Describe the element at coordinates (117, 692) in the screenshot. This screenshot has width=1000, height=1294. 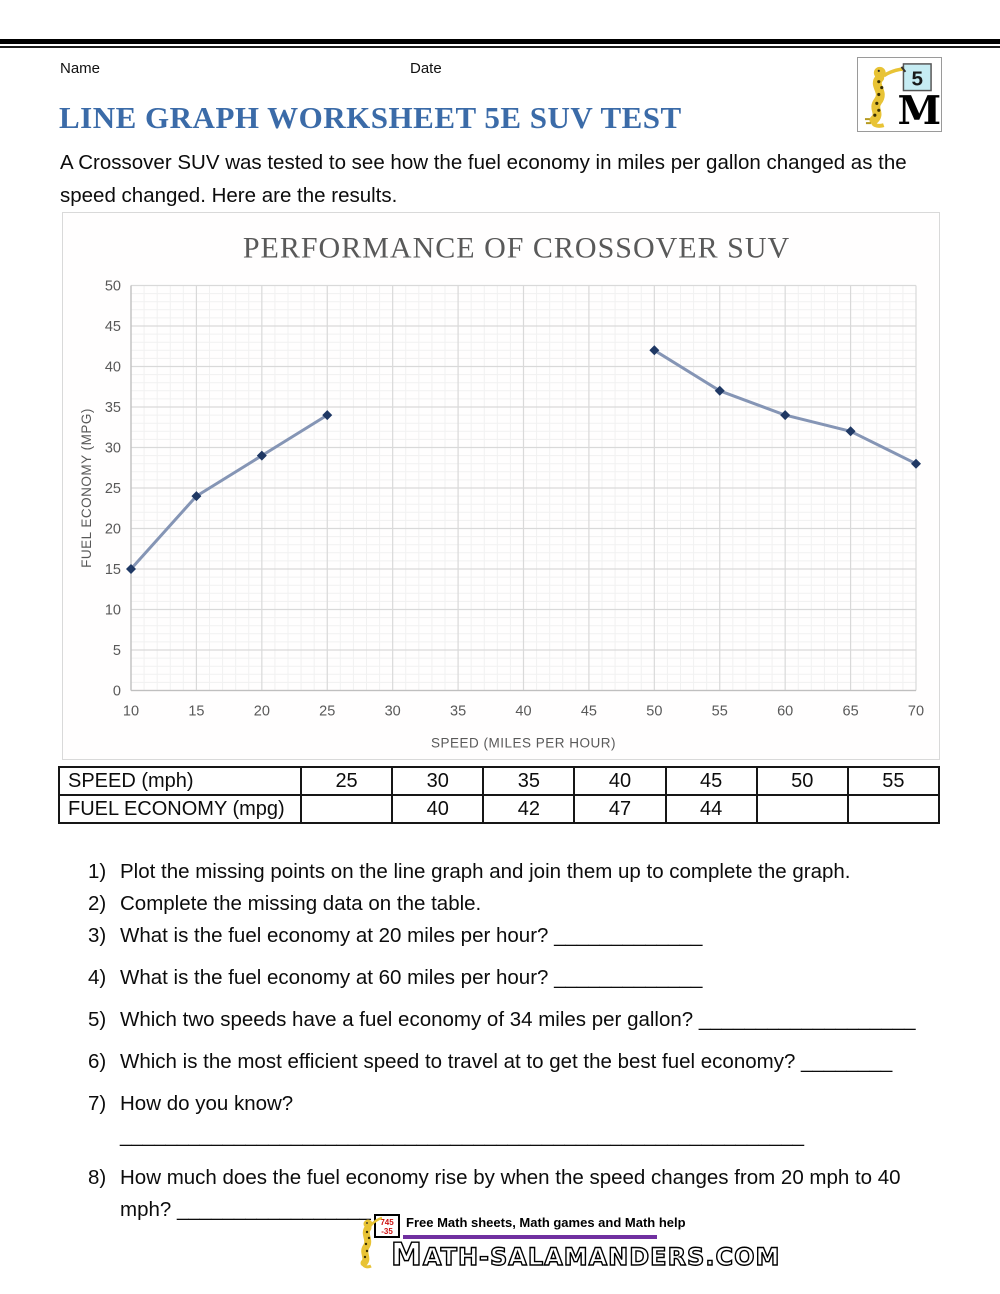
I see `y-tick-label: 0` at that location.